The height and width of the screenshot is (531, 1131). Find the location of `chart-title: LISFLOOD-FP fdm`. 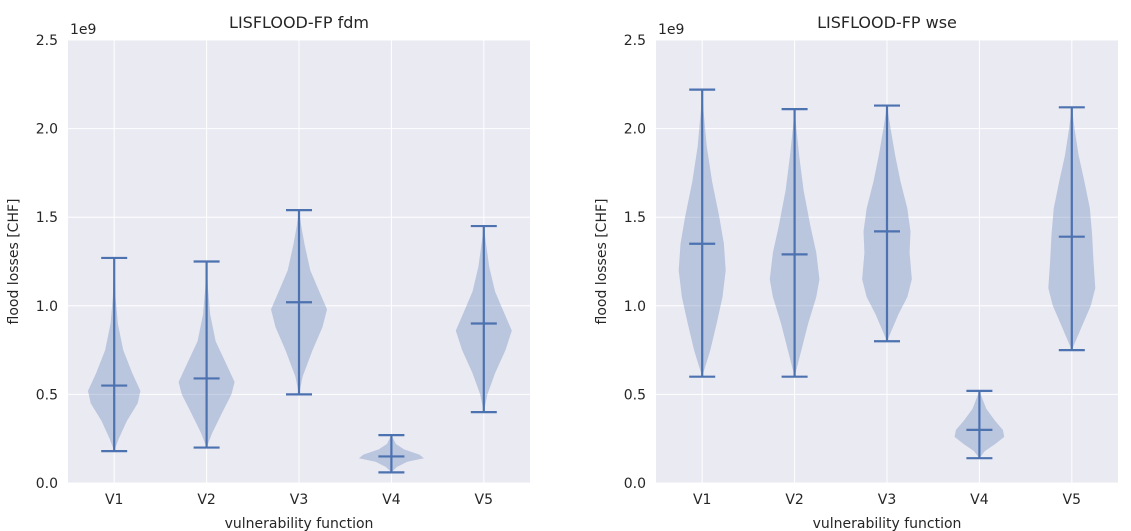

chart-title: LISFLOOD-FP fdm is located at coordinates (299, 22).